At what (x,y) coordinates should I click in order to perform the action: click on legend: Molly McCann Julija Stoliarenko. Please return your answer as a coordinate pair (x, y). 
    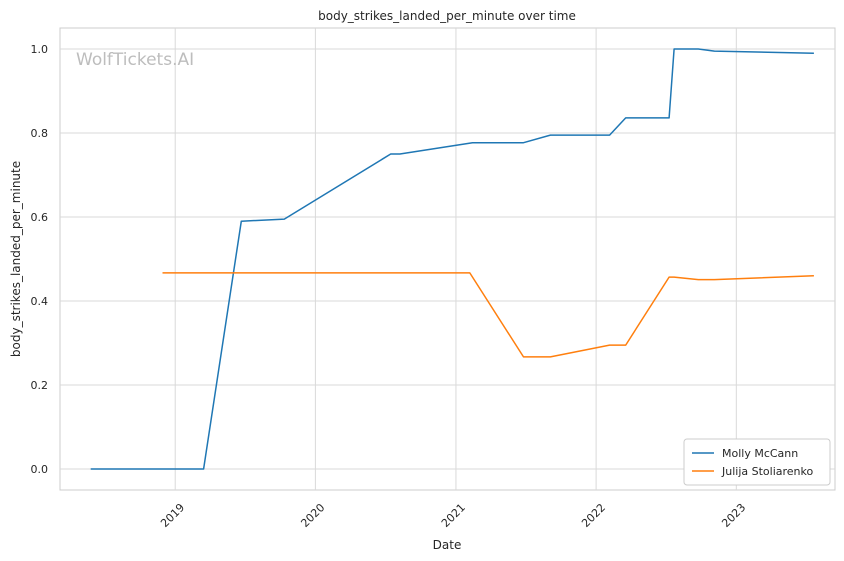
    Looking at the image, I should click on (757, 462).